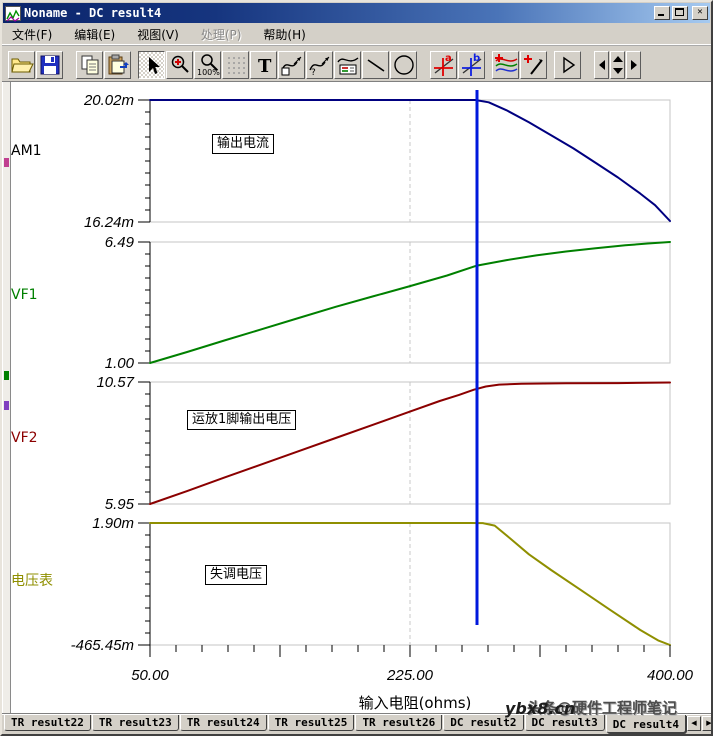 The height and width of the screenshot is (736, 713). I want to click on series-label-vf1: VF1, so click(24, 295).